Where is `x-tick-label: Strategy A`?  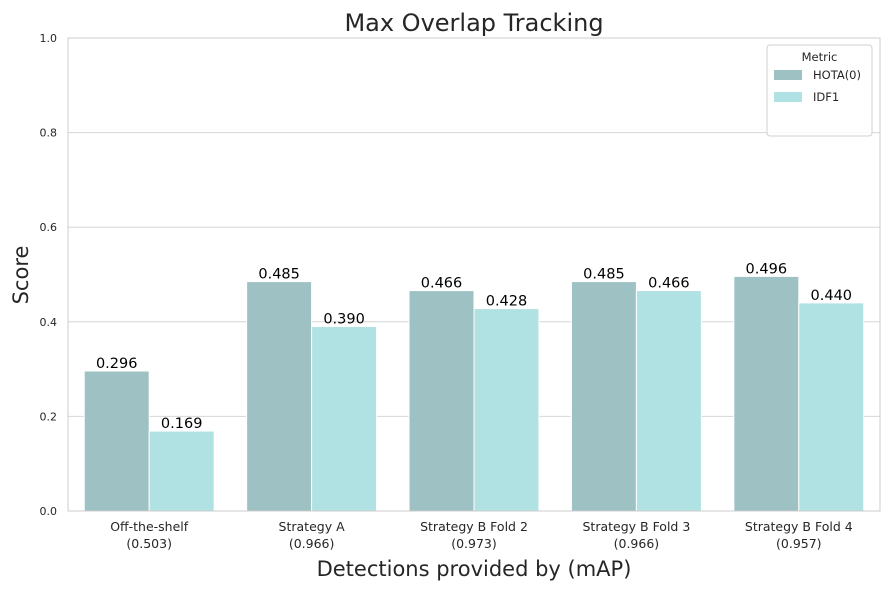
x-tick-label: Strategy A is located at coordinates (312, 526).